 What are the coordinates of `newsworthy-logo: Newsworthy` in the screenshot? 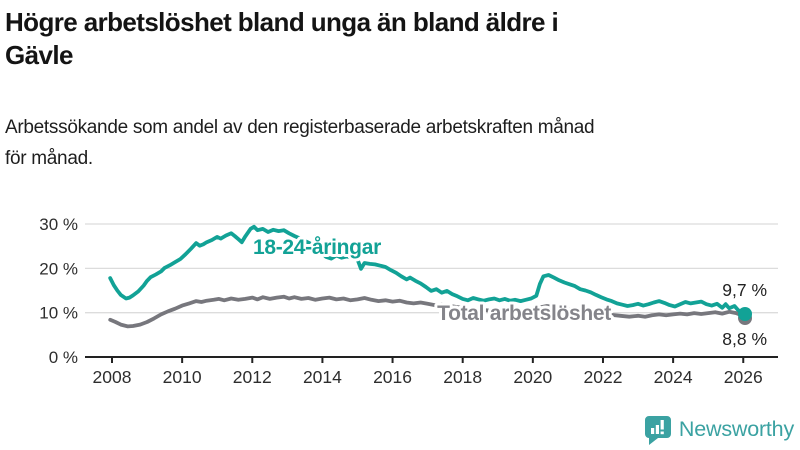 It's located at (718, 429).